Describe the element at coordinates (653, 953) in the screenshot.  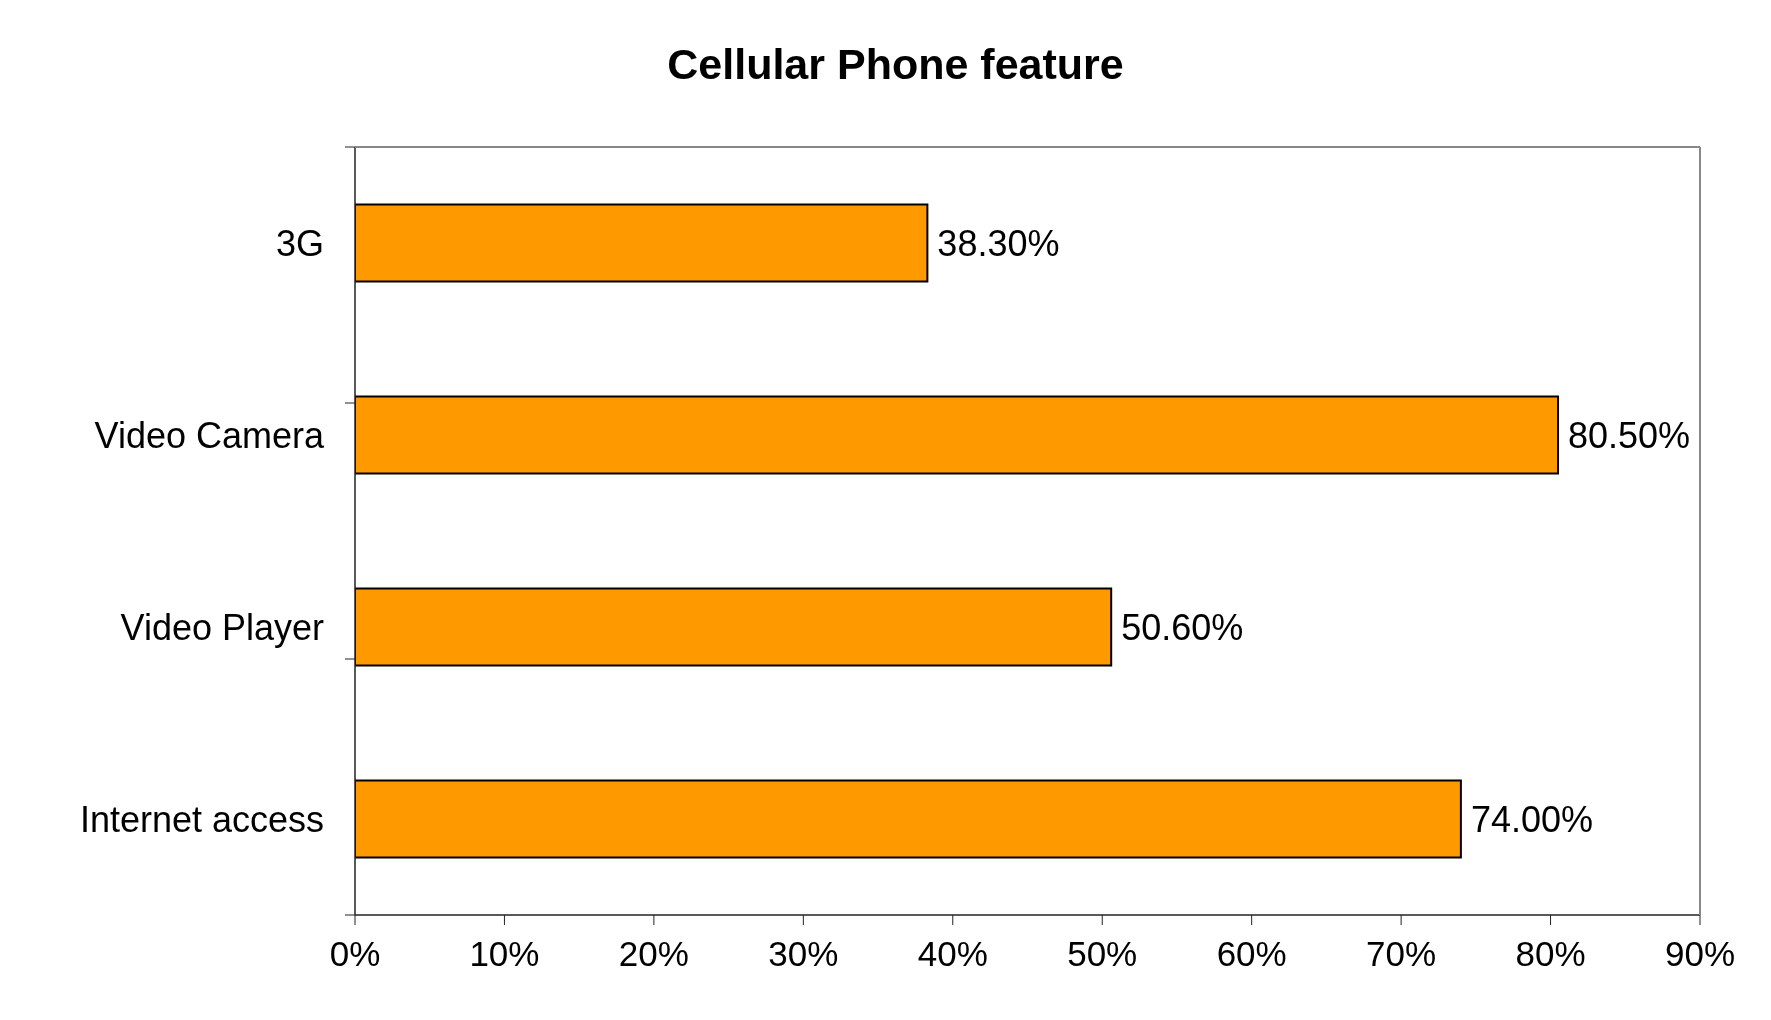
I see `x-tick-label: 20%` at that location.